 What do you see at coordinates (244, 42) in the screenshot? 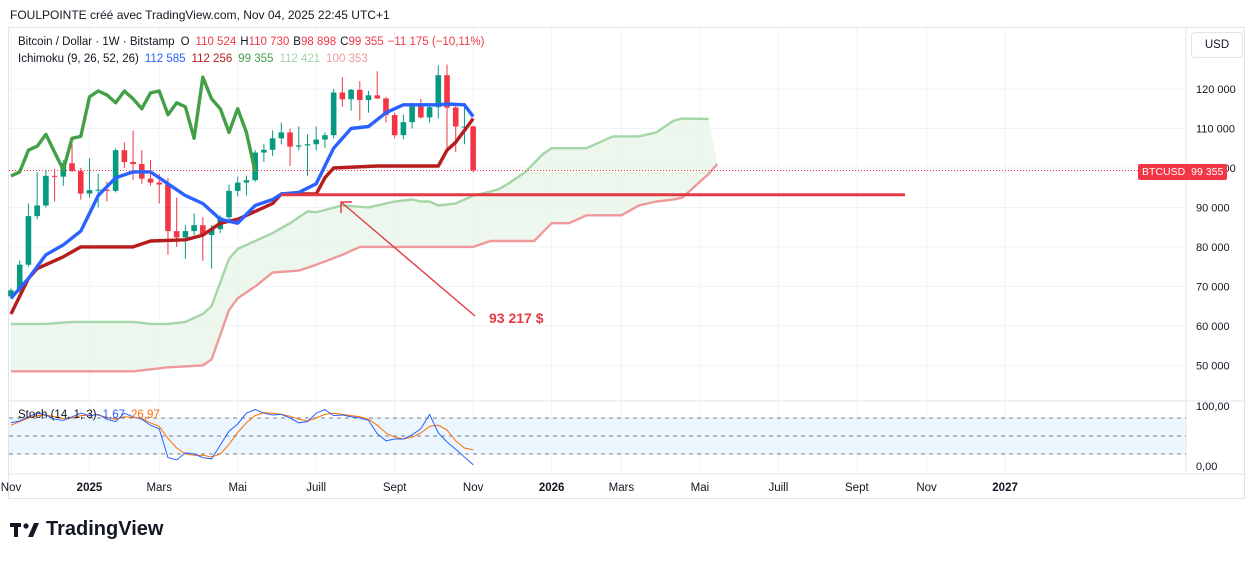
I see `high-label: H` at bounding box center [244, 42].